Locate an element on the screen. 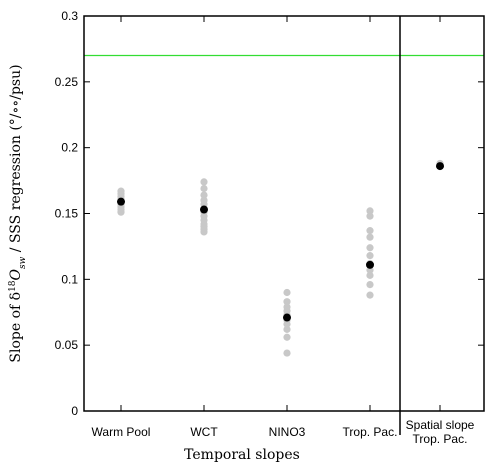  category-label: Warm Pool is located at coordinates (121, 432).